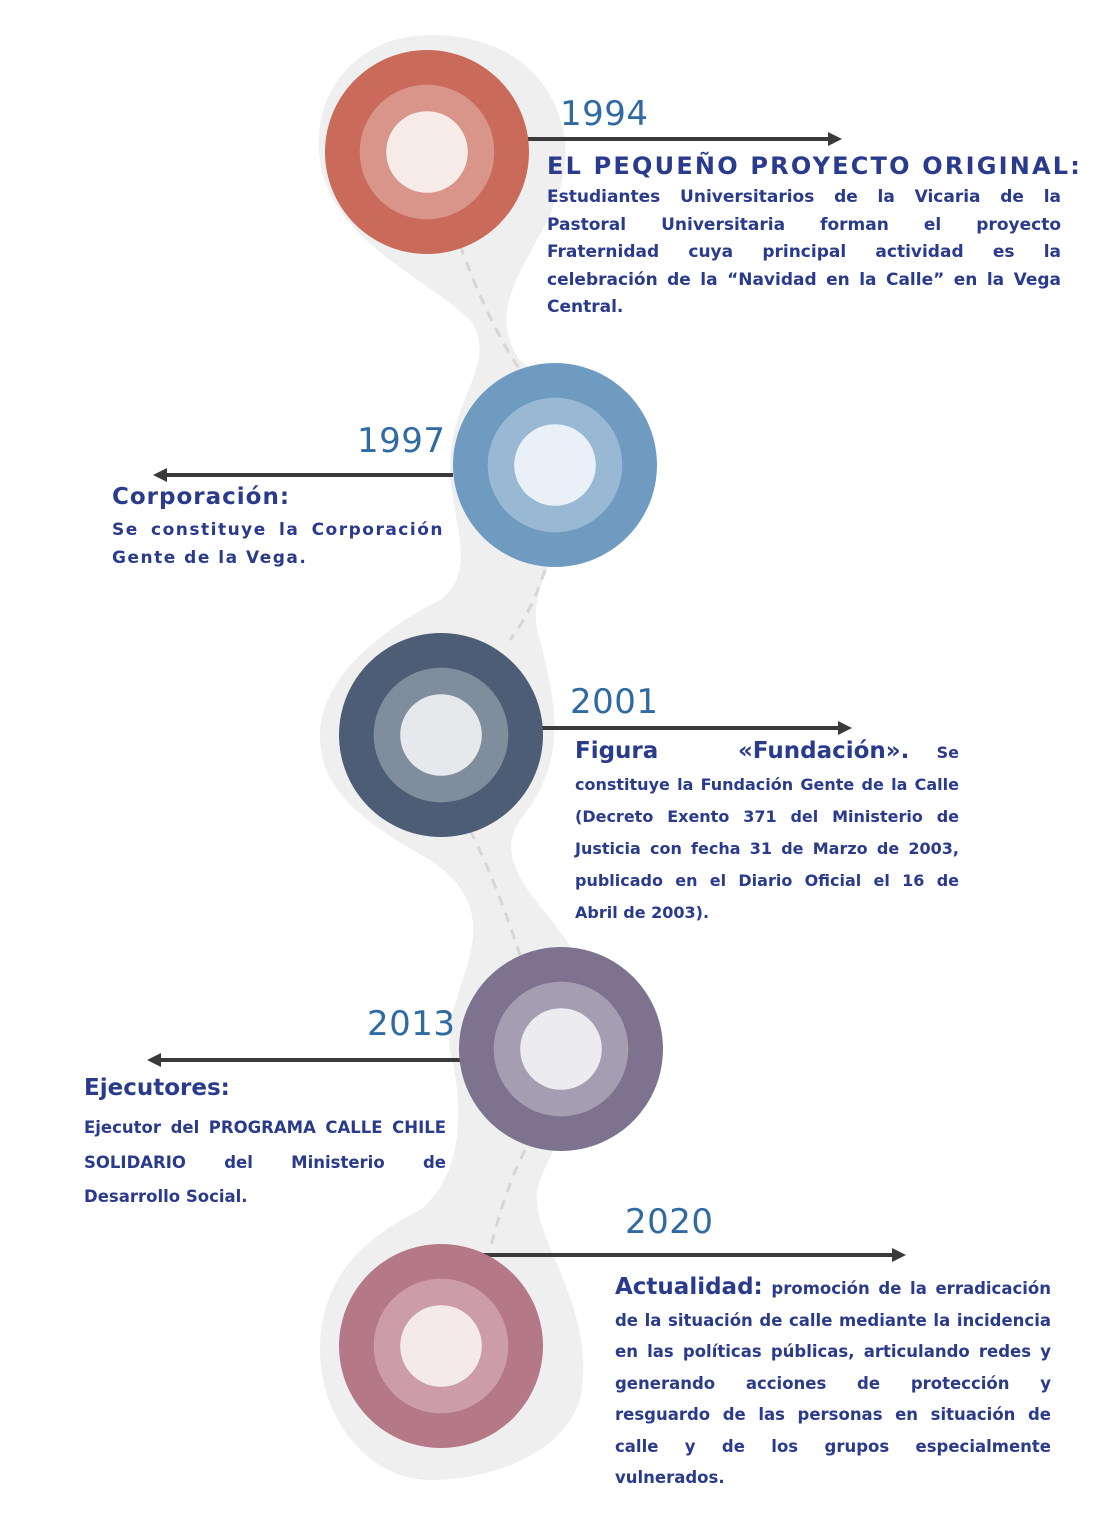 The image size is (1096, 1526). I want to click on circle-2013-inner-disc, so click(561, 1049).